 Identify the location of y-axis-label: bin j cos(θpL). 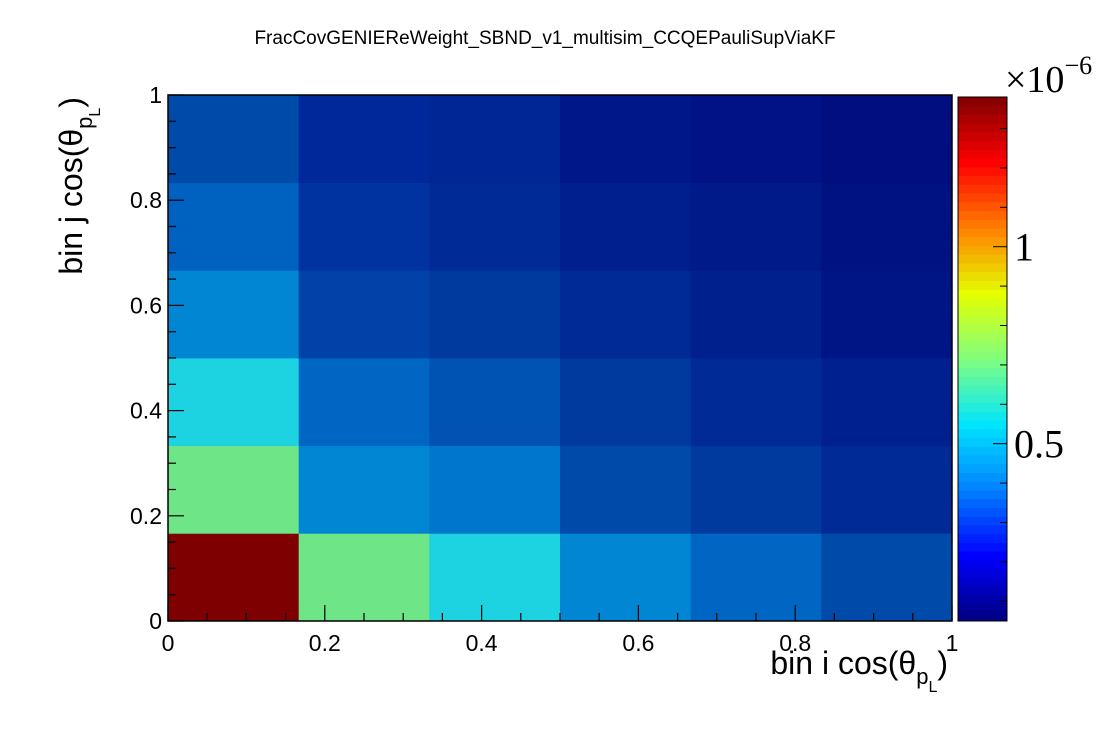
(78, 186).